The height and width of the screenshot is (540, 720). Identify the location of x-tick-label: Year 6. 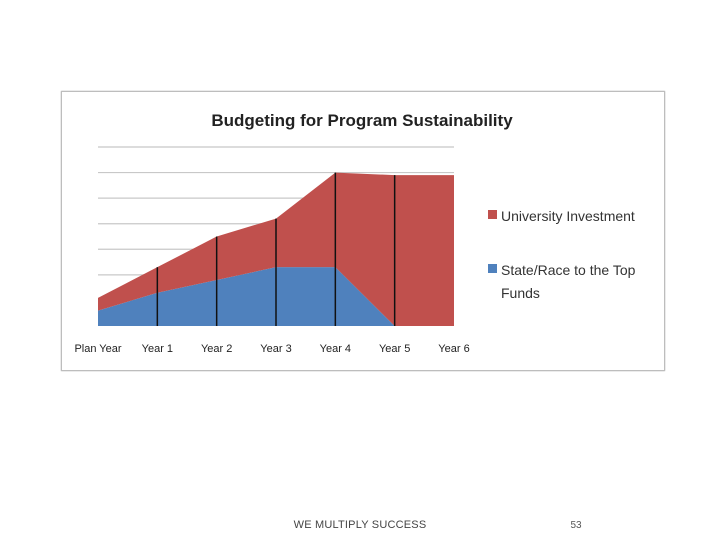
(453, 349).